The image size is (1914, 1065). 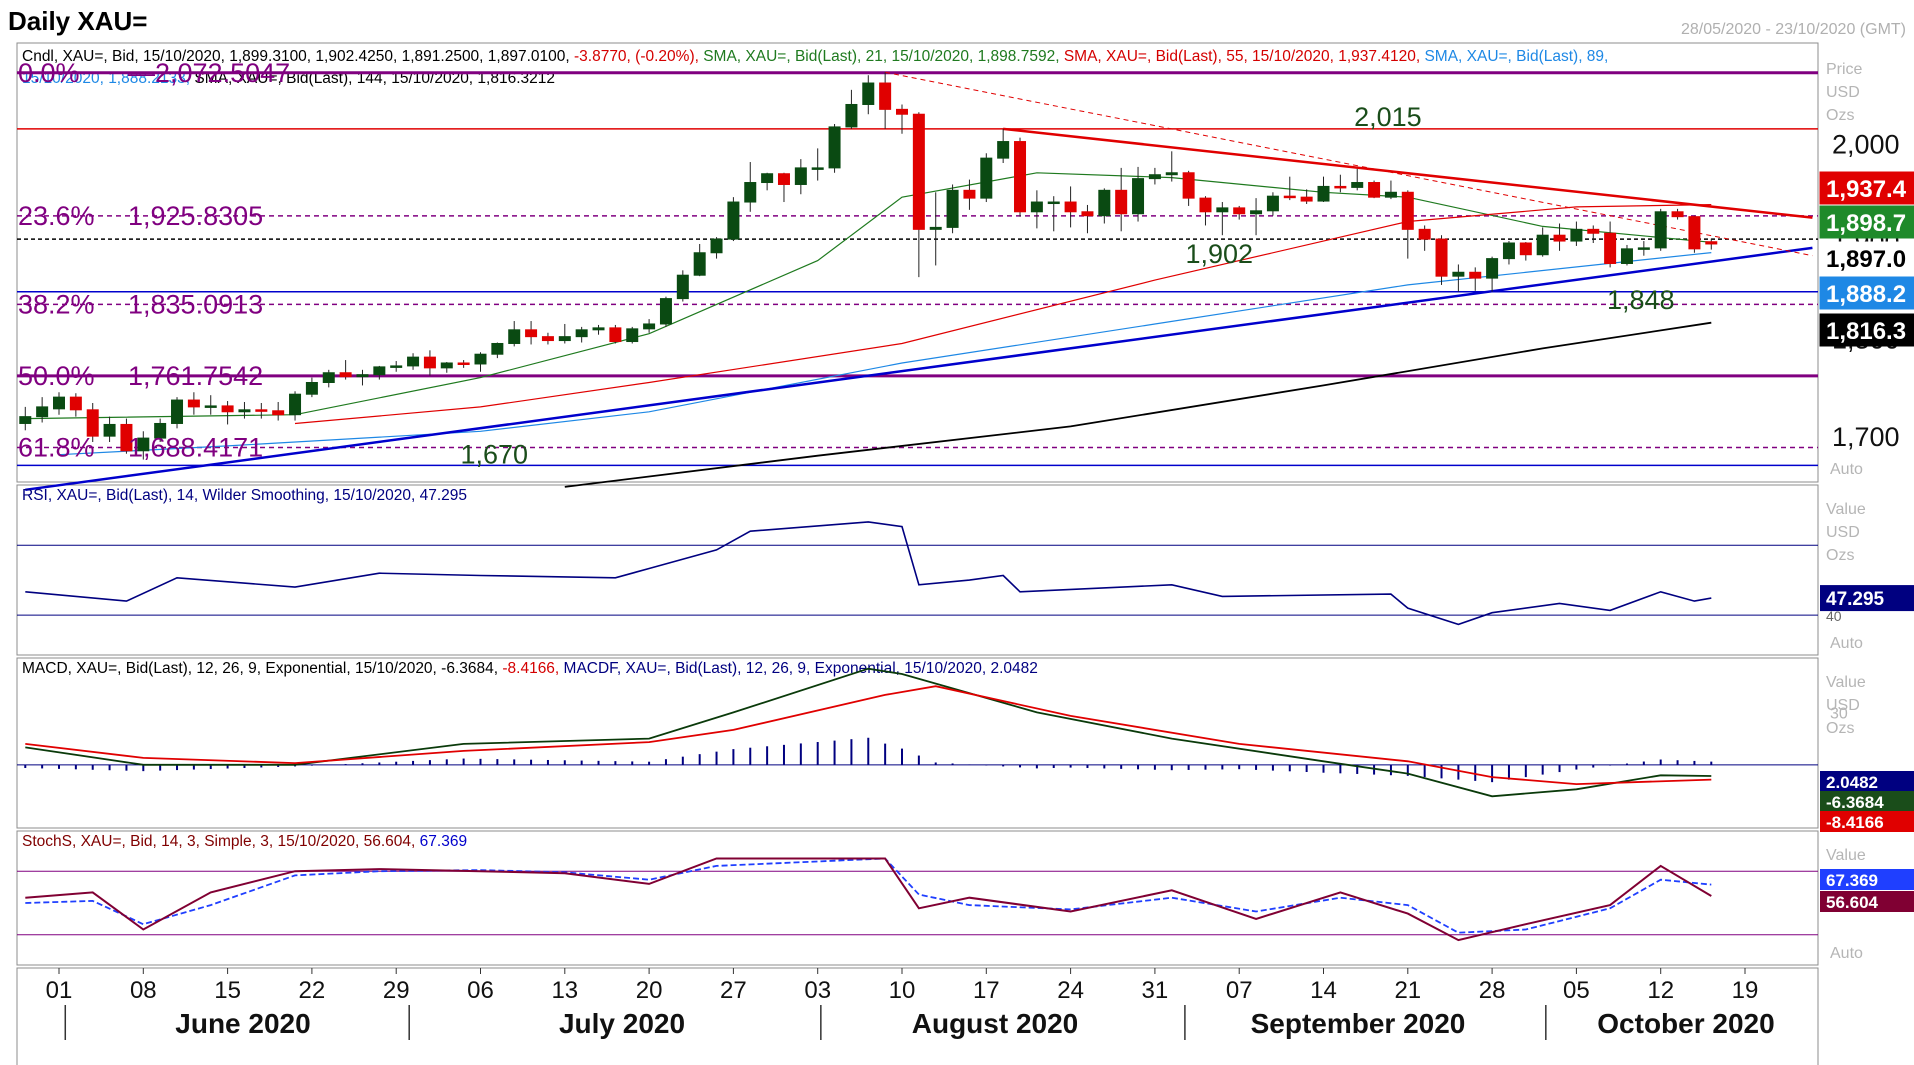 I want to click on stoch-d-line, so click(x=868, y=895).